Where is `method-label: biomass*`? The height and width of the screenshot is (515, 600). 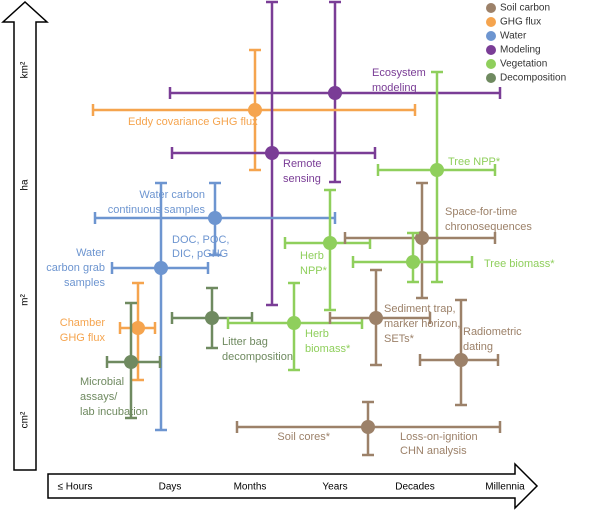
method-label: biomass* is located at coordinates (328, 349).